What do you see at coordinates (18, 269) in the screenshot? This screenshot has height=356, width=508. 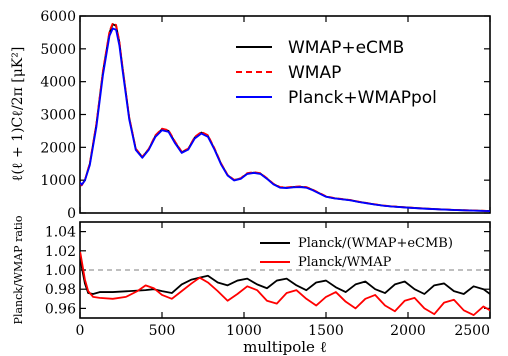 I see `bottom-y-axis-label: Planck/WMAP ratio` at bounding box center [18, 269].